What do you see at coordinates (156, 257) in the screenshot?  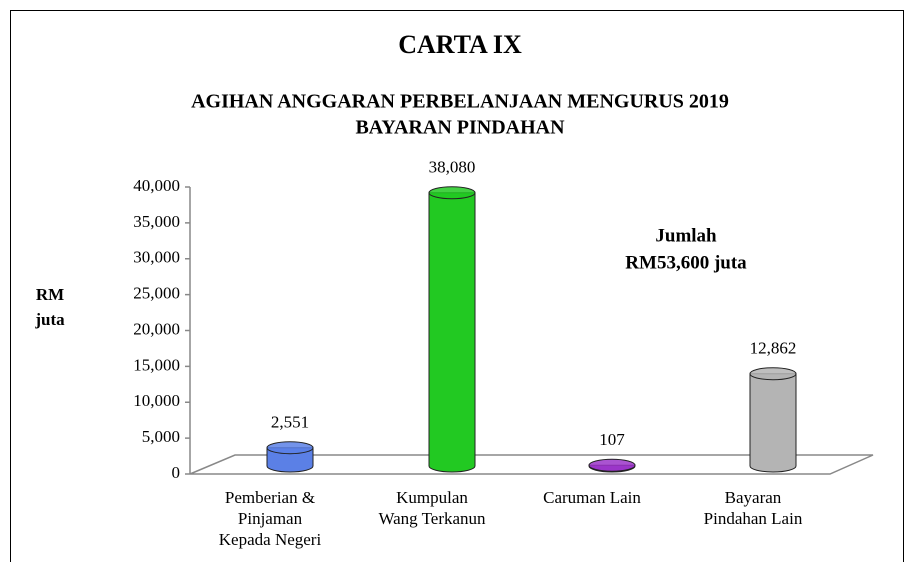 I see `y-tick-label: 30,000` at bounding box center [156, 257].